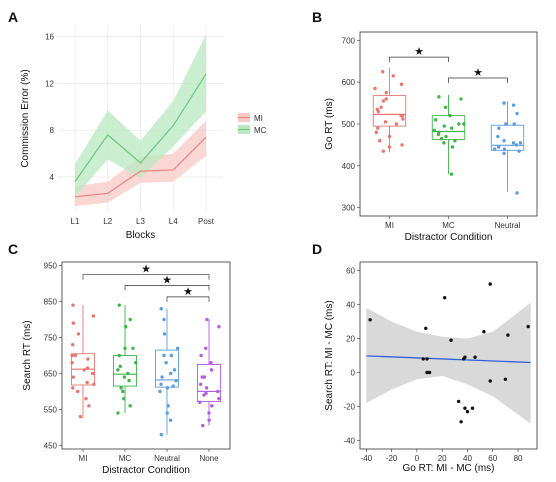  Describe the element at coordinates (419, 59) in the screenshot. I see `significance-bracket` at that location.